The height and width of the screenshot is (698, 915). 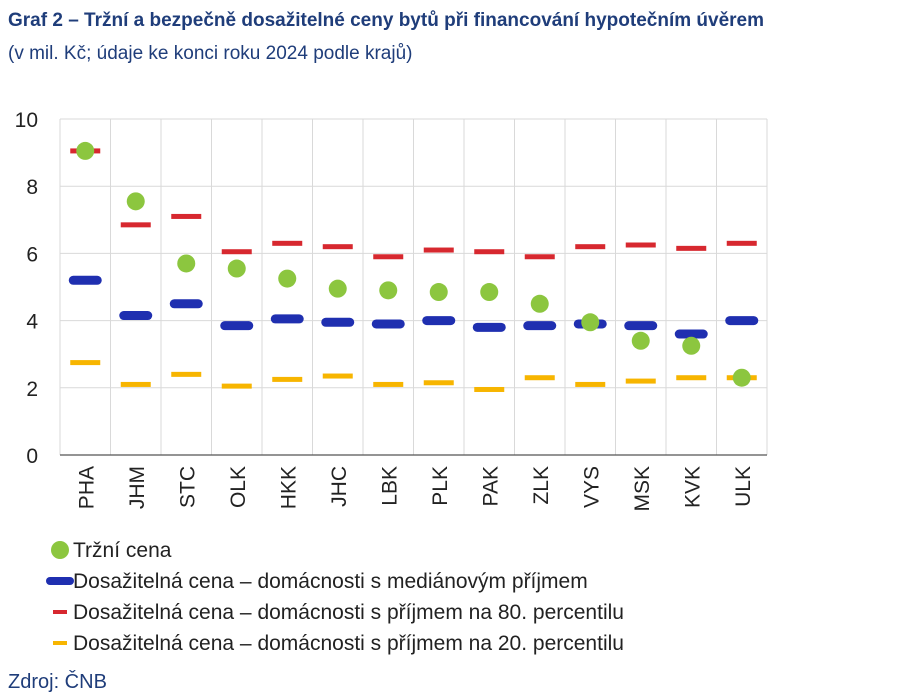 What do you see at coordinates (440, 486) in the screenshot?
I see `x-category-label: PLK` at bounding box center [440, 486].